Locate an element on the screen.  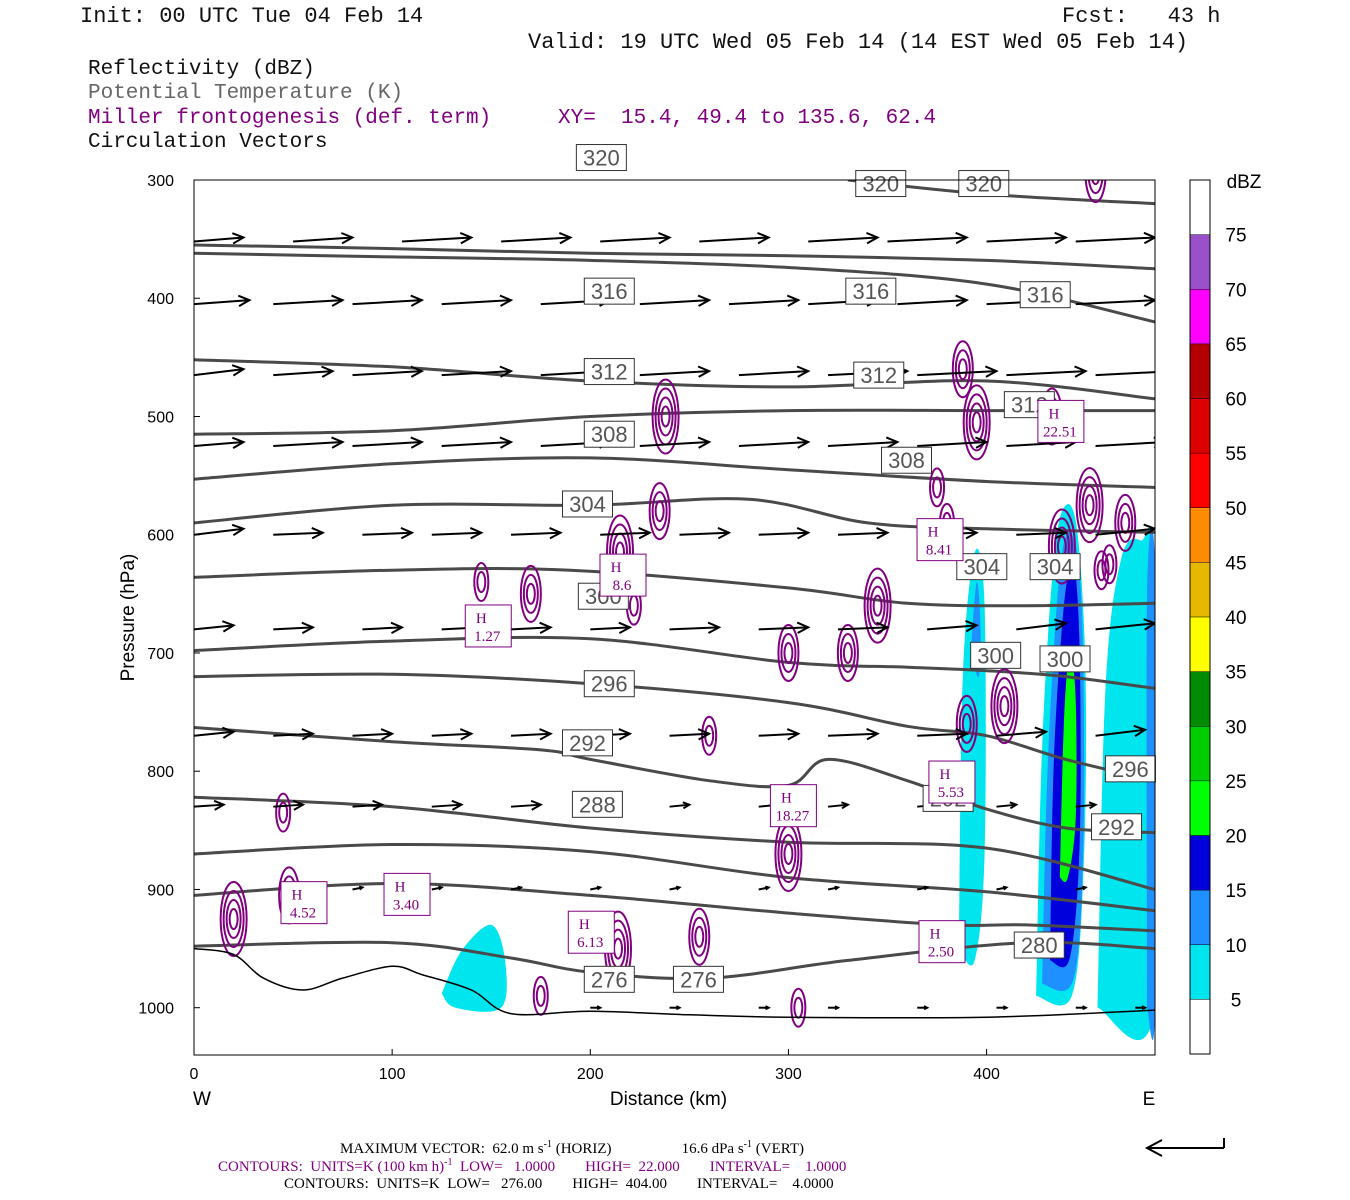
isentrope-label: 296 is located at coordinates (609, 684).